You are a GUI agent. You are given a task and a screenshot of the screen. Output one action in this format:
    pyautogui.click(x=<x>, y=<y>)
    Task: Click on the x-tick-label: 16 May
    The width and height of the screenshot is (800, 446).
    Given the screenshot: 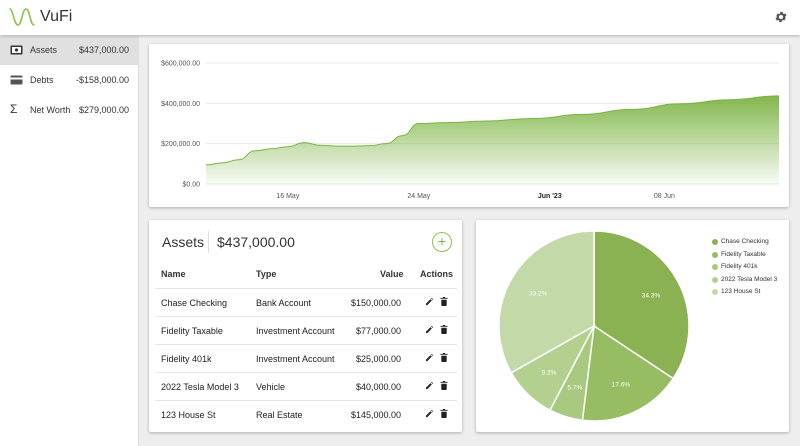 What is the action you would take?
    pyautogui.click(x=287, y=196)
    